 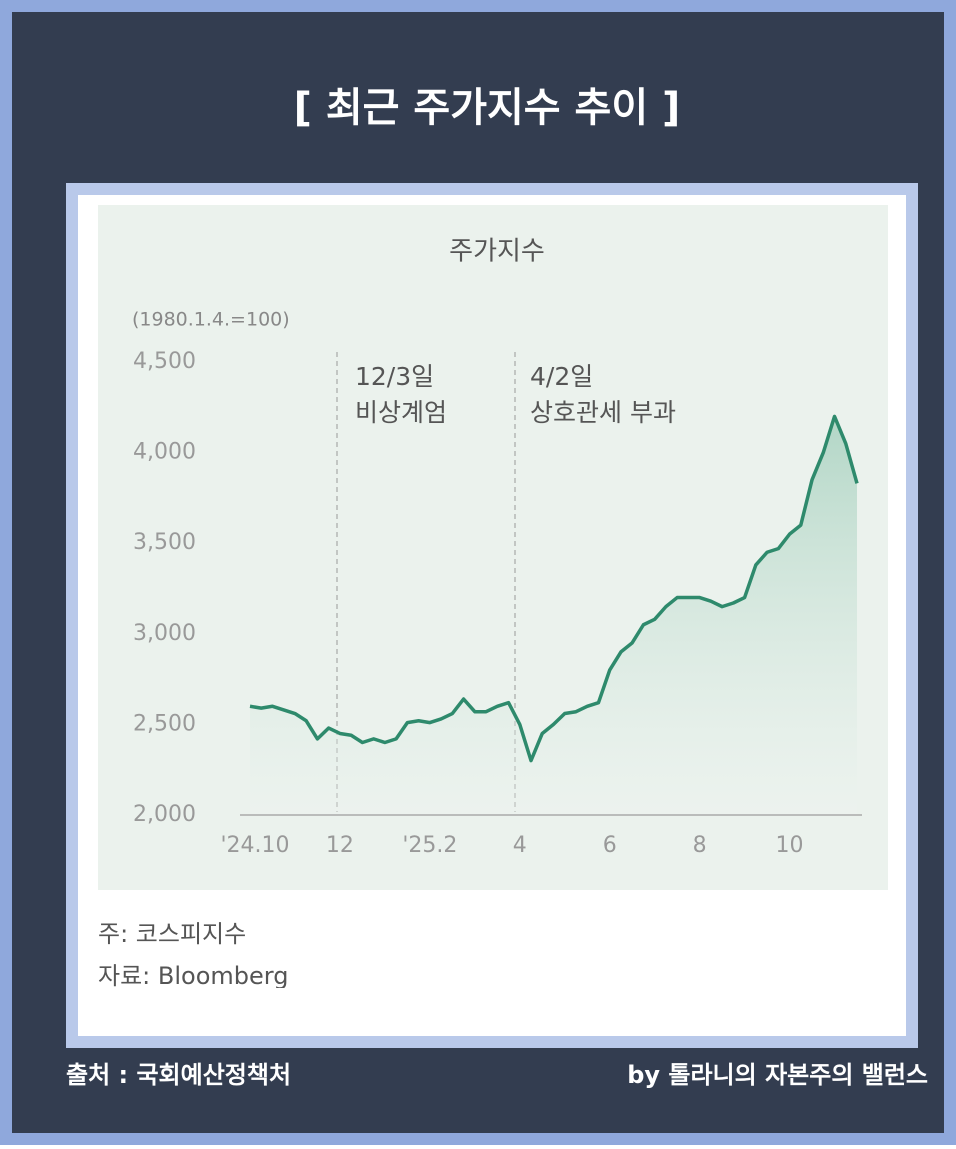 What do you see at coordinates (164, 361) in the screenshot?
I see `y-tick-label: 4,500` at bounding box center [164, 361].